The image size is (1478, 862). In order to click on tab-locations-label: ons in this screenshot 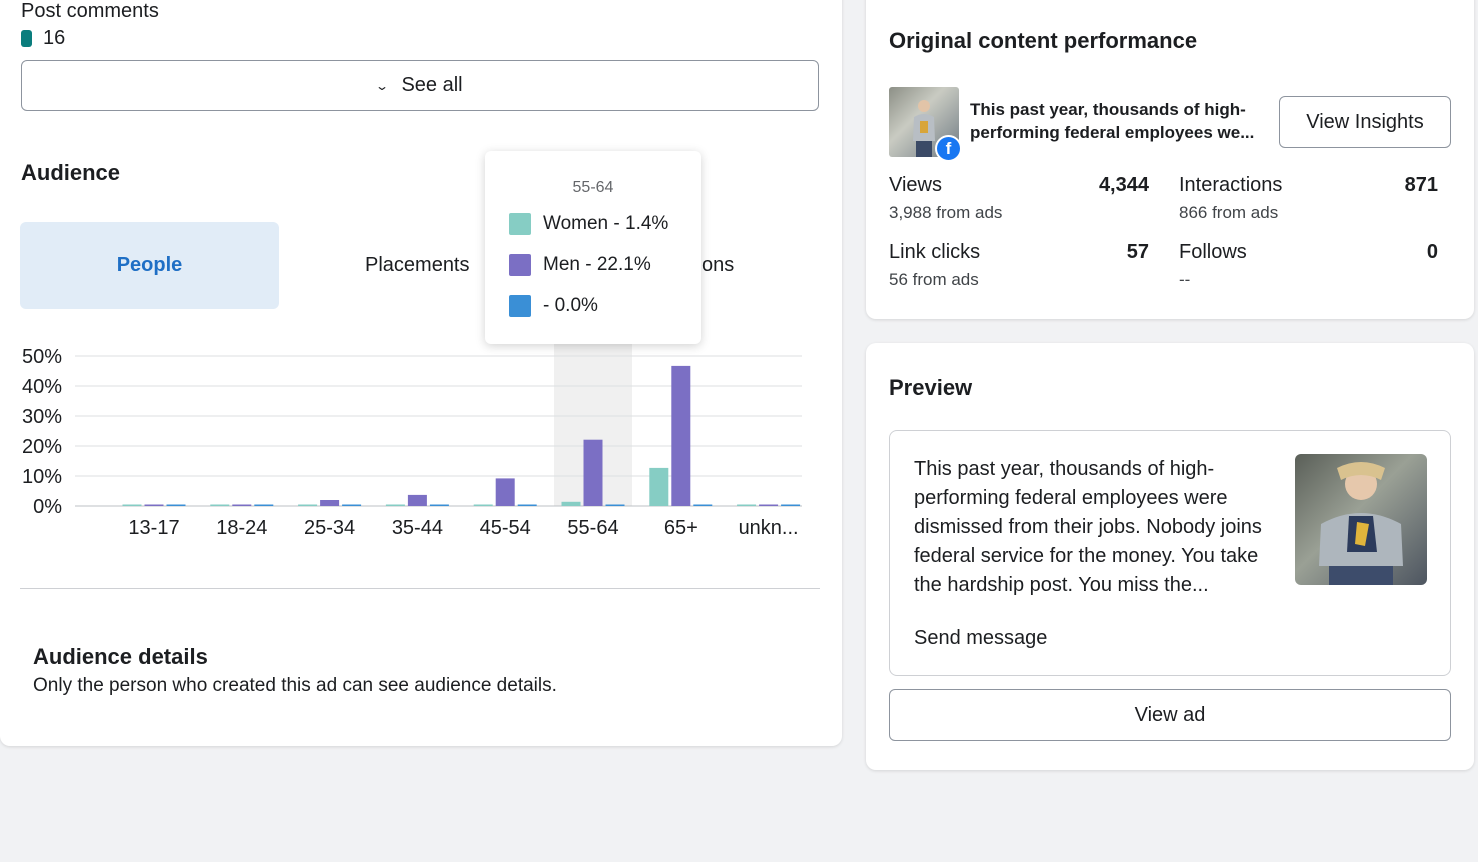, I will do `click(718, 265)`.